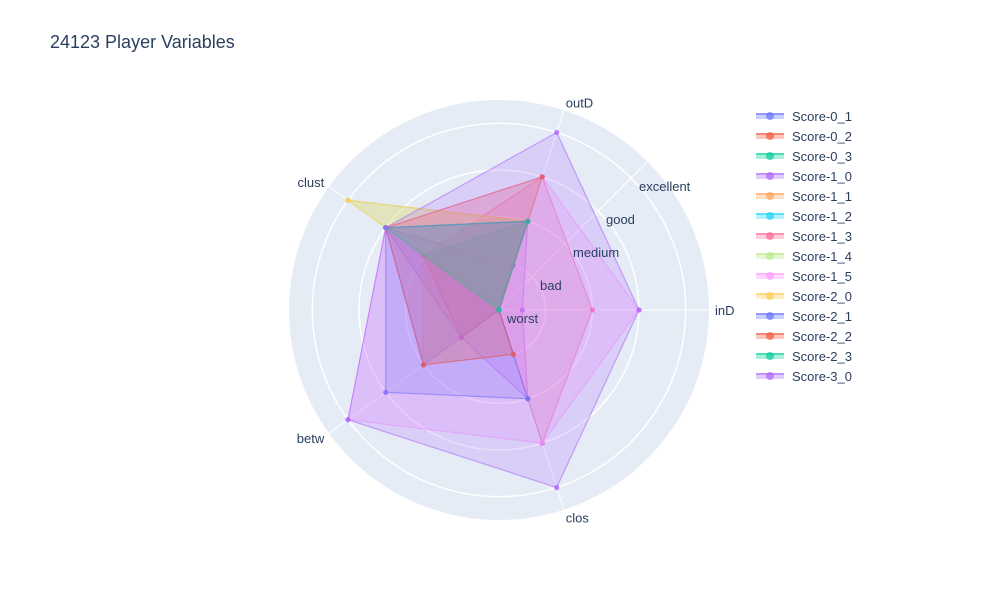 The height and width of the screenshot is (600, 1000). Describe the element at coordinates (578, 517) in the screenshot. I see `axis-label-clos: clos` at that location.